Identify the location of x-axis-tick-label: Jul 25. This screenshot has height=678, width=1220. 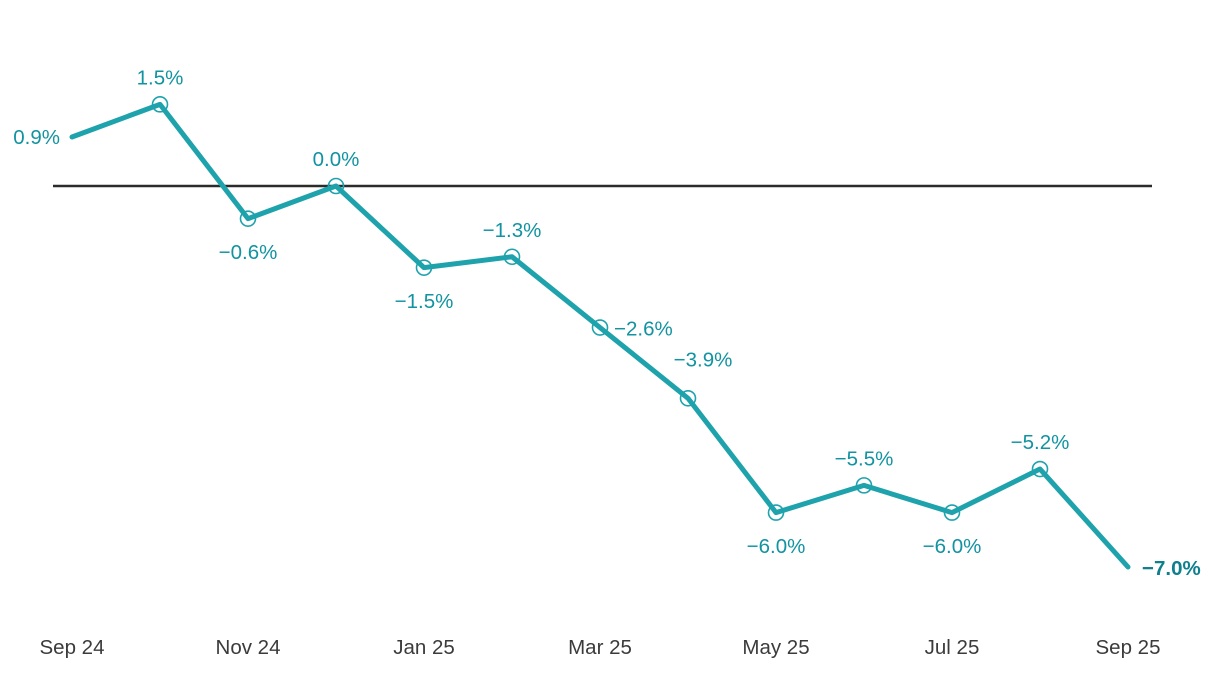
(952, 647).